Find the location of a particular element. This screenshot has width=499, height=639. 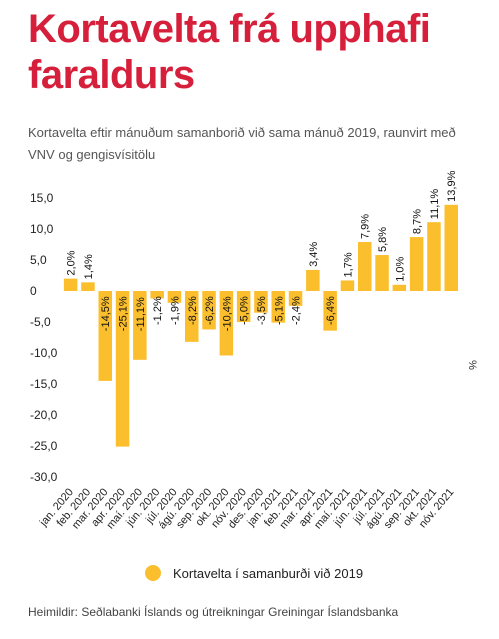

chart-legend: Kortavelta í samanburði við 2019 is located at coordinates (254, 573).